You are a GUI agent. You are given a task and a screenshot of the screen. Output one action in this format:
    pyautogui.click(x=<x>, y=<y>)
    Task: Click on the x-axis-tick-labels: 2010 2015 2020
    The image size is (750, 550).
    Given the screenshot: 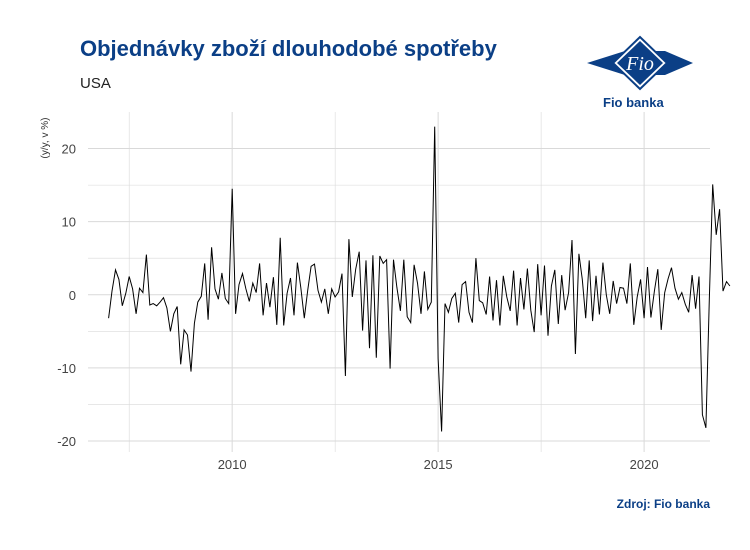 What is the action you would take?
    pyautogui.click(x=438, y=464)
    